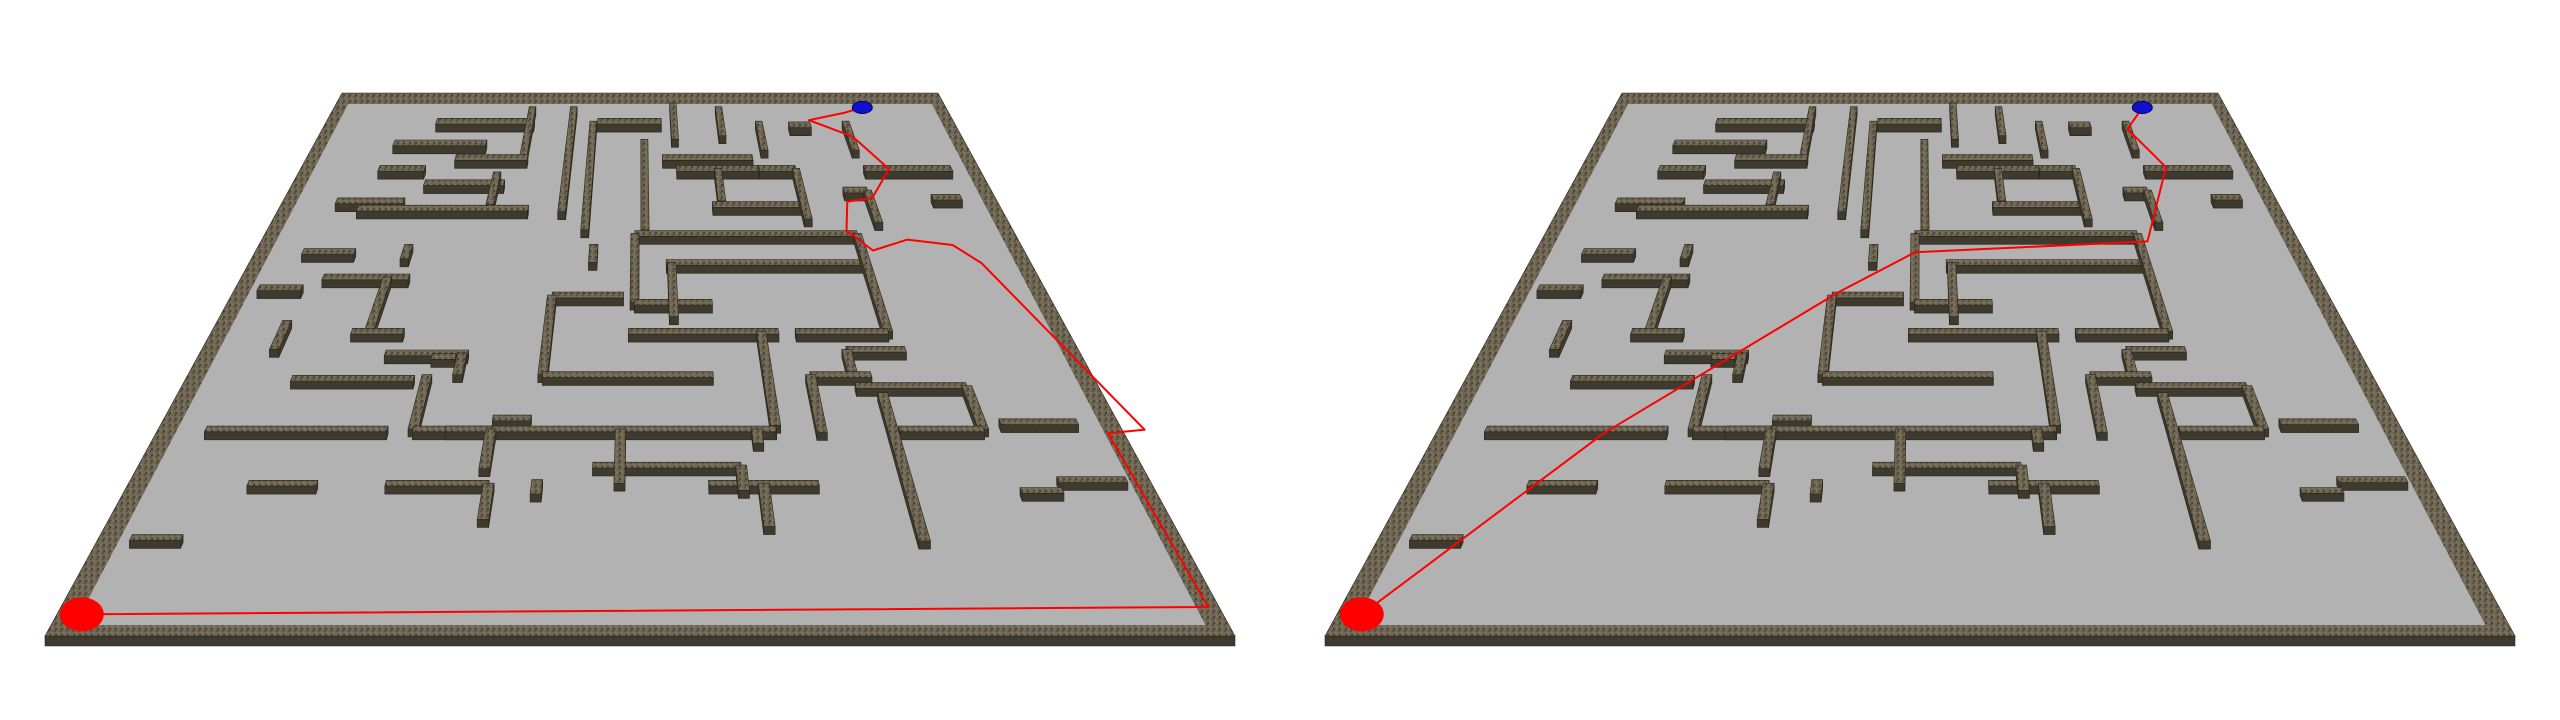 The image size is (2560, 720). What do you see at coordinates (1361, 614) in the screenshot?
I see `start-disc-icon` at bounding box center [1361, 614].